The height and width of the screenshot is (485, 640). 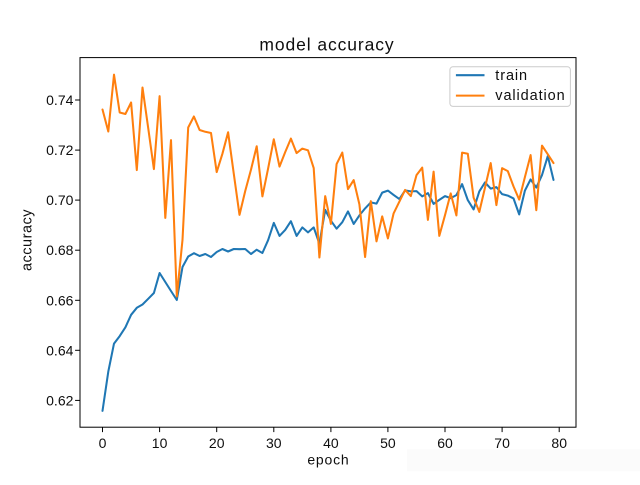 What do you see at coordinates (274, 443) in the screenshot?
I see `svg-text: 30` at bounding box center [274, 443].